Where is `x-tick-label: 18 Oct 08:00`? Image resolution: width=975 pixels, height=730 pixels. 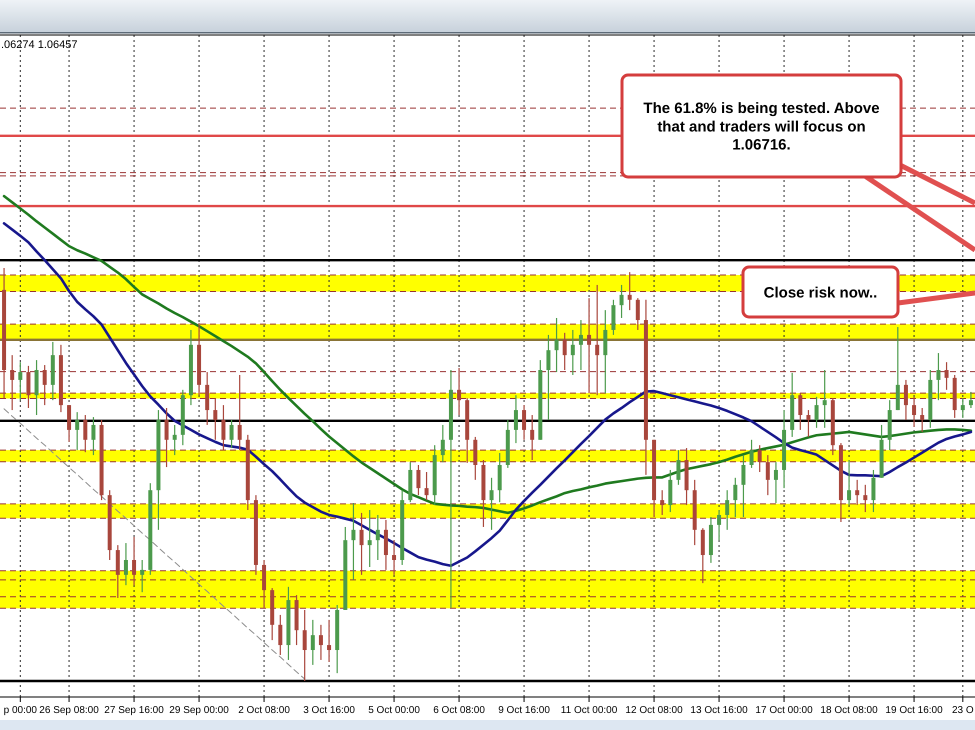 x-tick-label: 18 Oct 08:00 is located at coordinates (849, 710).